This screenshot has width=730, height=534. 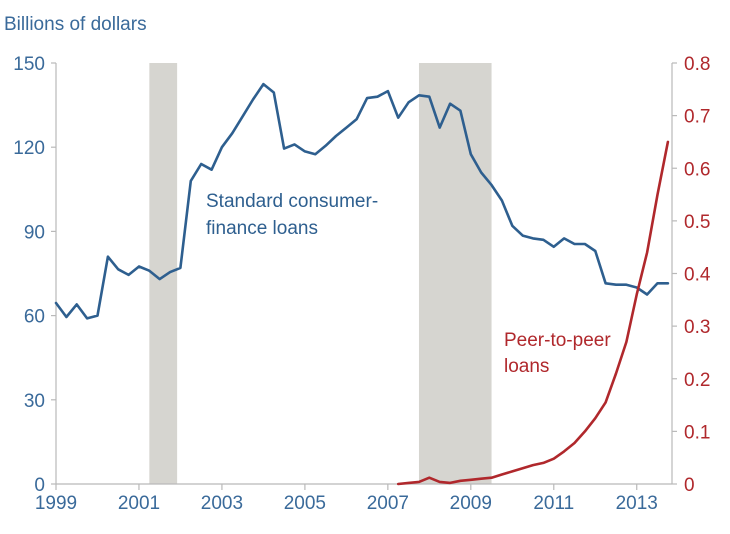 What do you see at coordinates (34, 232) in the screenshot?
I see `left-tick-label: 90` at bounding box center [34, 232].